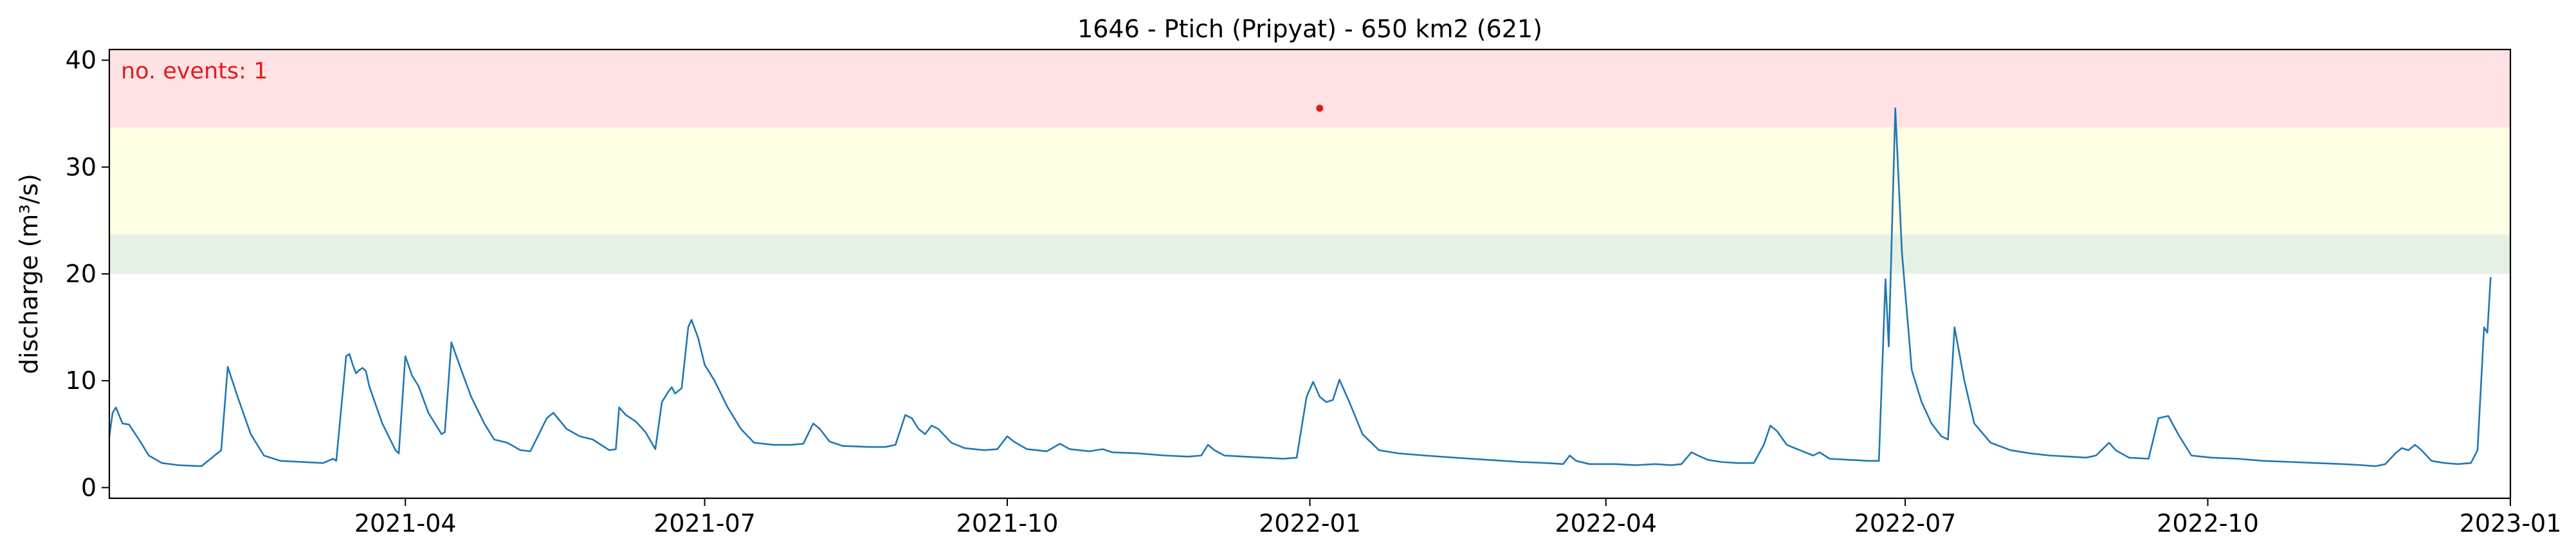 This screenshot has width=2576, height=560. What do you see at coordinates (81, 274) in the screenshot?
I see `y-tick-label: 20` at bounding box center [81, 274].